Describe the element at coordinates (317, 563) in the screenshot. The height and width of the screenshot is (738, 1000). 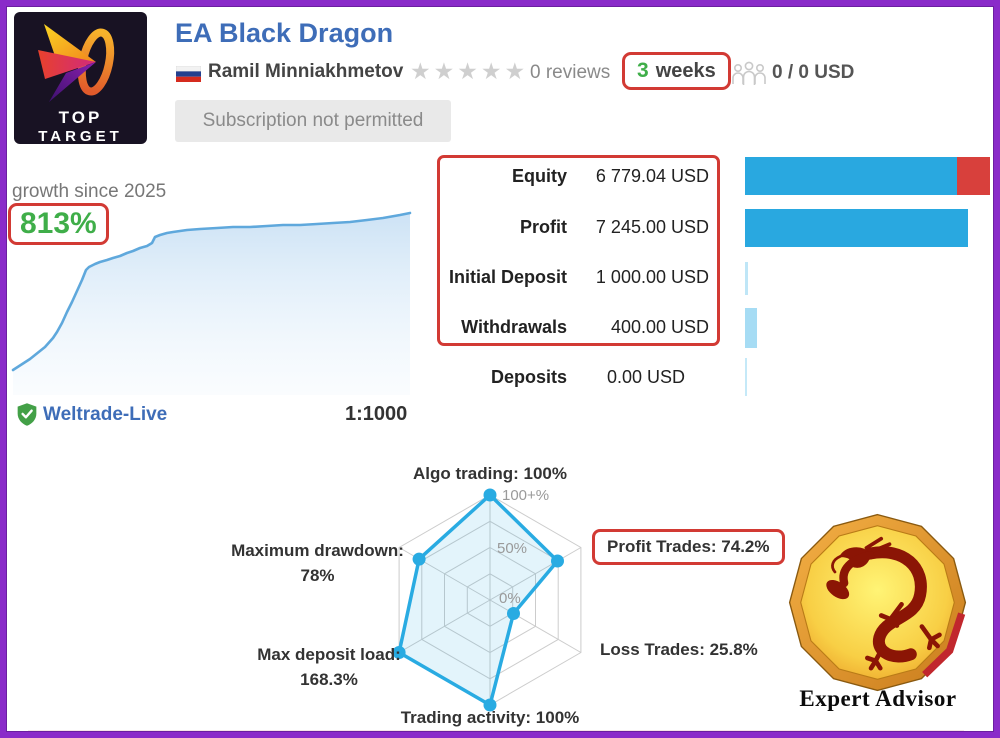
I see `radar-label-maximum-drawdown: Maximum drawdown: 78%` at that location.